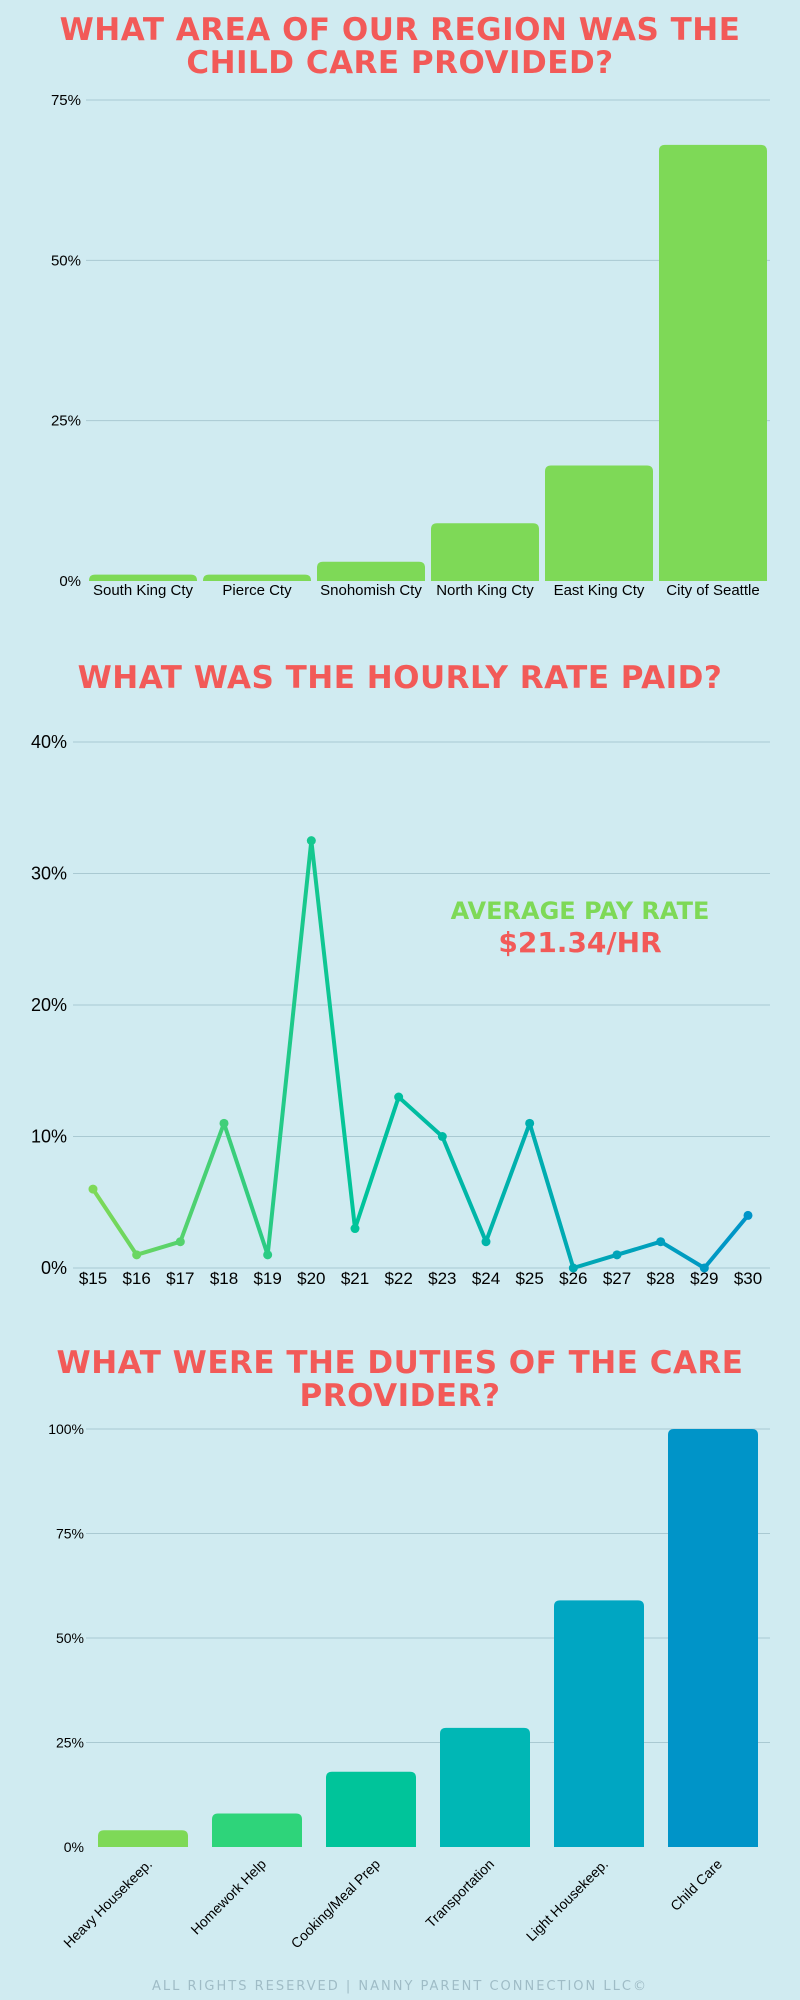 The height and width of the screenshot is (2000, 800). Describe the element at coordinates (529, 1278) in the screenshot. I see `x-tick-label: $25` at that location.